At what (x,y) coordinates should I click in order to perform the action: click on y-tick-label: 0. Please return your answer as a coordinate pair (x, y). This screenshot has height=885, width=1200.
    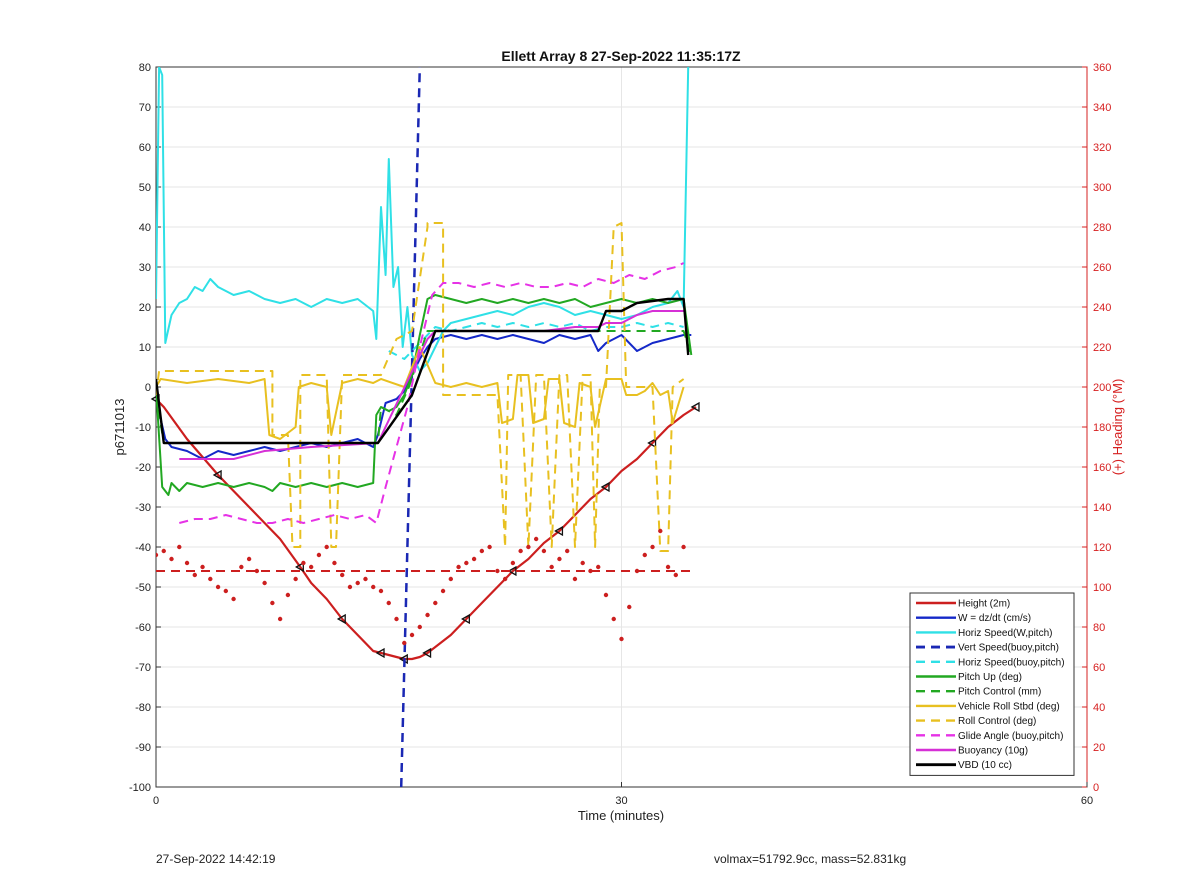
    Looking at the image, I should click on (148, 388).